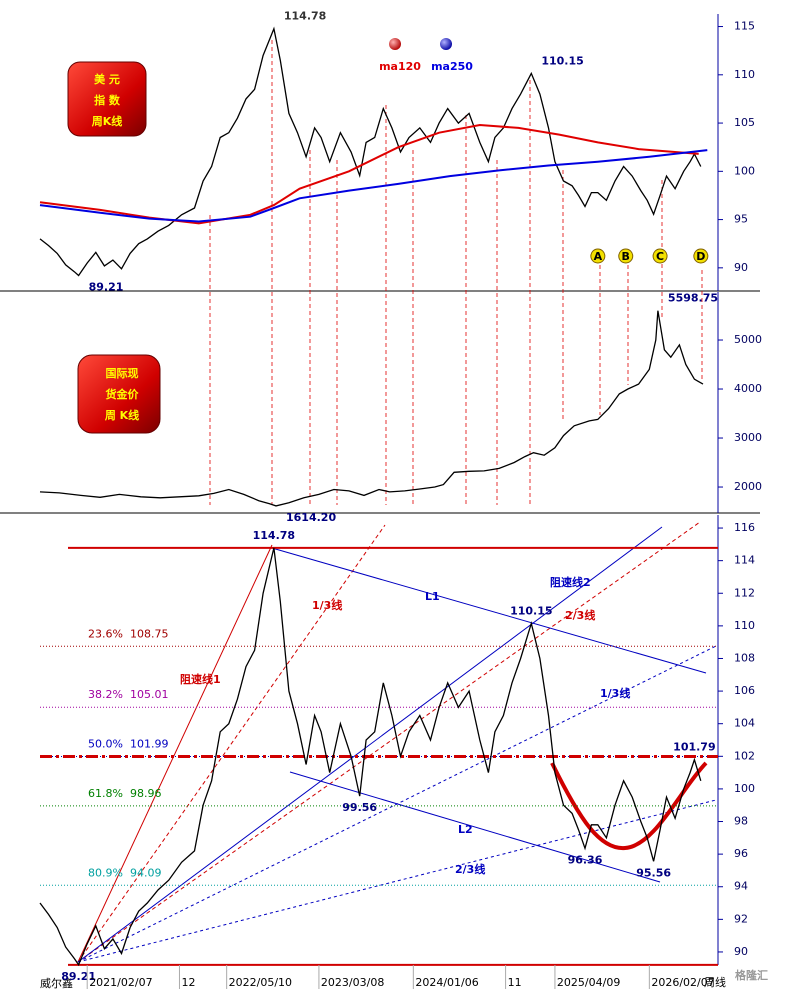 This screenshot has height=990, width=803. Describe the element at coordinates (570, 582) in the screenshot. I see `line-label: 阻速线2` at that location.